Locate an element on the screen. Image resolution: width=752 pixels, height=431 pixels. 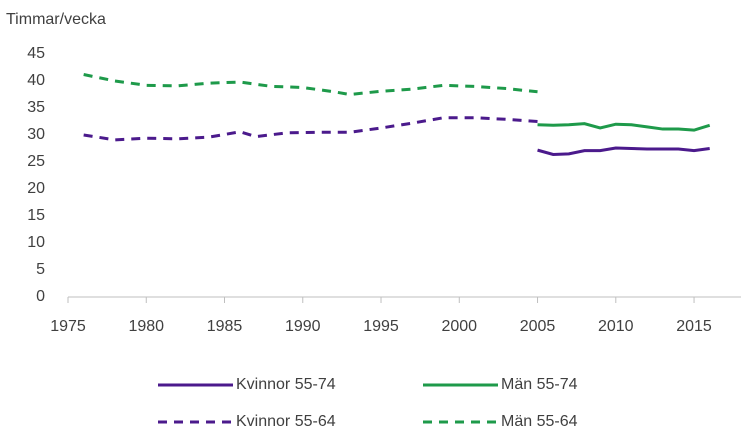
y-tick-label: 30 is located at coordinates (36, 134).